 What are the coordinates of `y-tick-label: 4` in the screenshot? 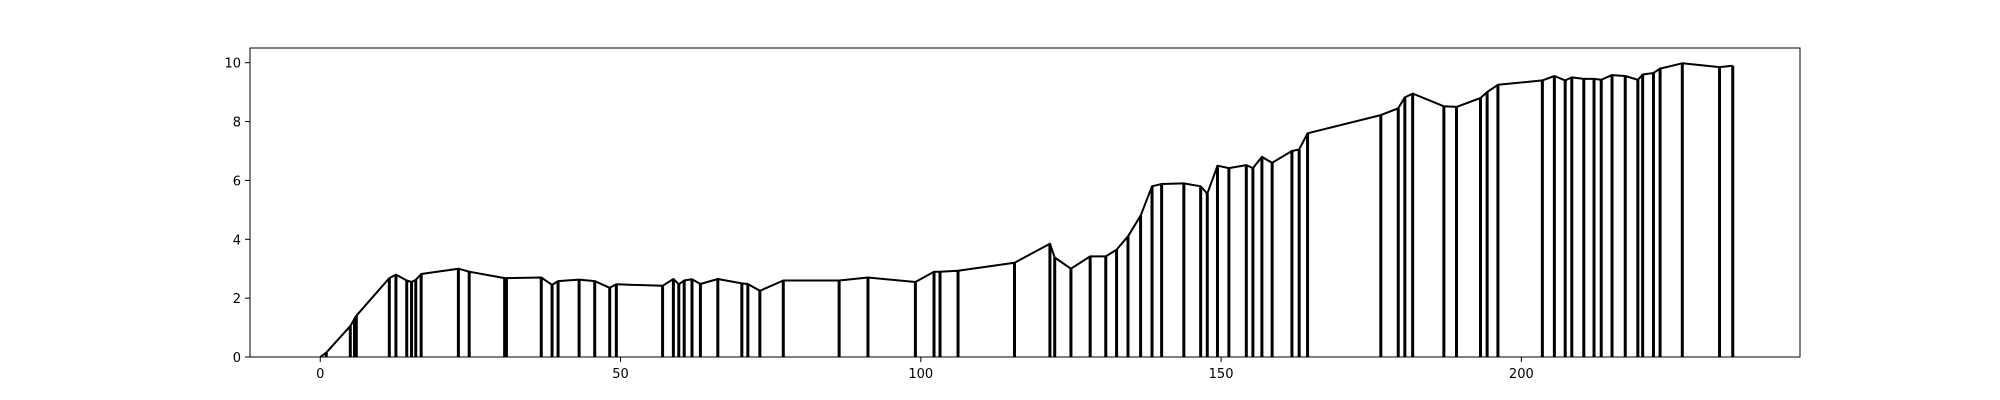 It's located at (237, 240).